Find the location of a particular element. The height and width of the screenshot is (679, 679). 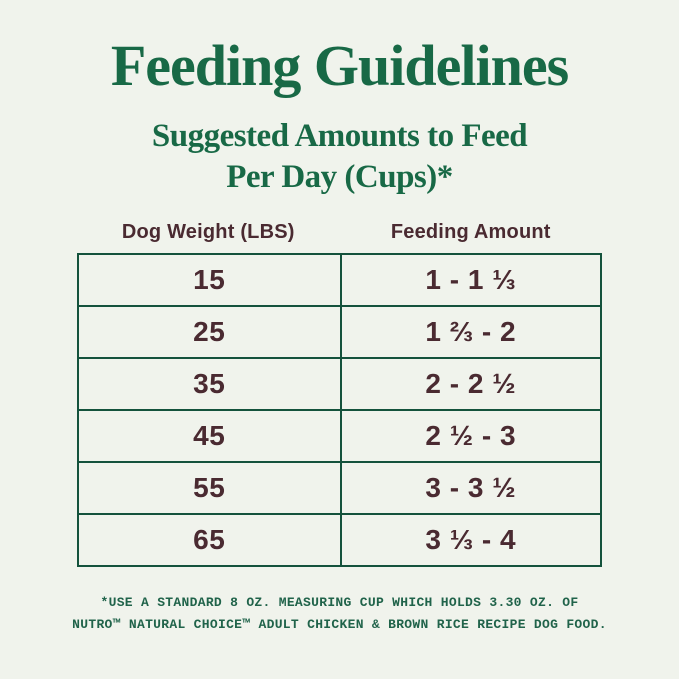

column-header-dog-weight: Dog Weight (LBS) is located at coordinates (208, 231).